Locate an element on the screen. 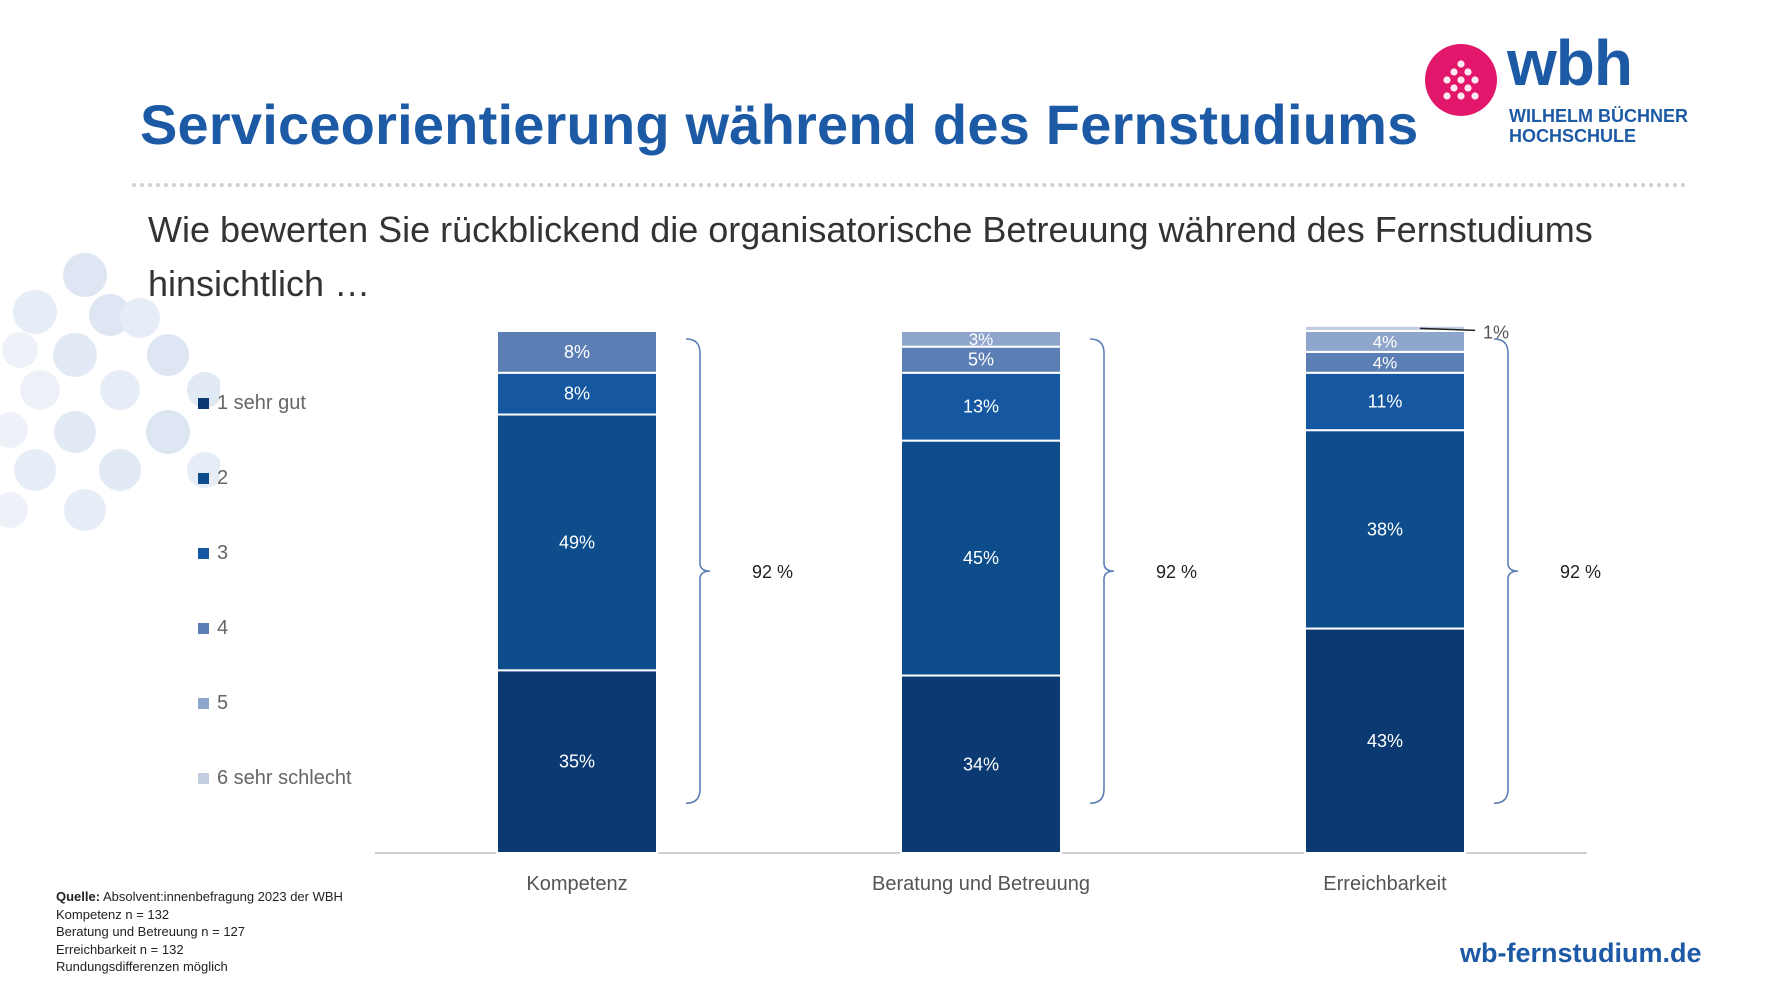 The width and height of the screenshot is (1778, 1000). data-label: 3% is located at coordinates (981, 339).